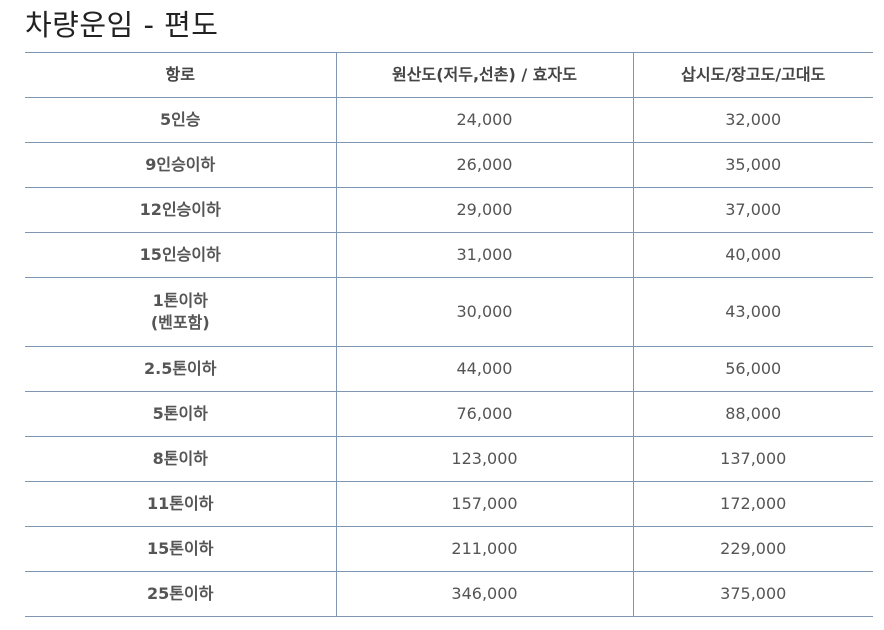  I want to click on fare-wonsando-hyojado: 211,000, so click(484, 549).